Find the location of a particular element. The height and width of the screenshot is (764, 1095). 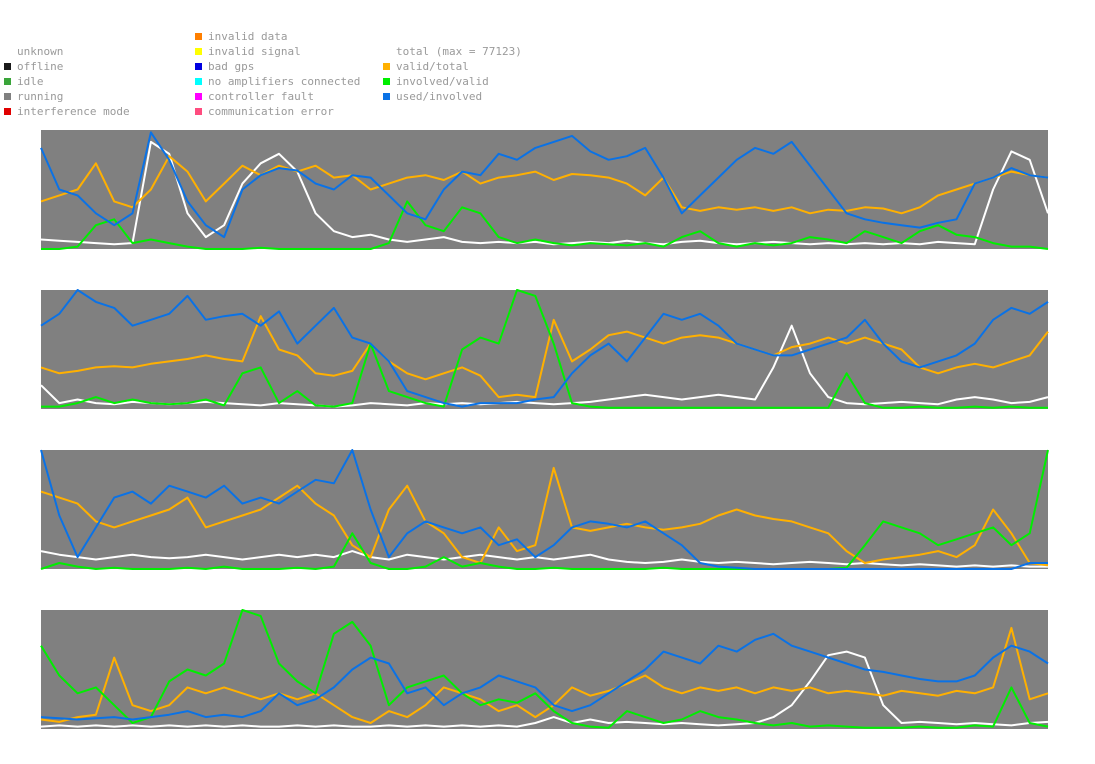

legend-label: offline is located at coordinates (40, 66).